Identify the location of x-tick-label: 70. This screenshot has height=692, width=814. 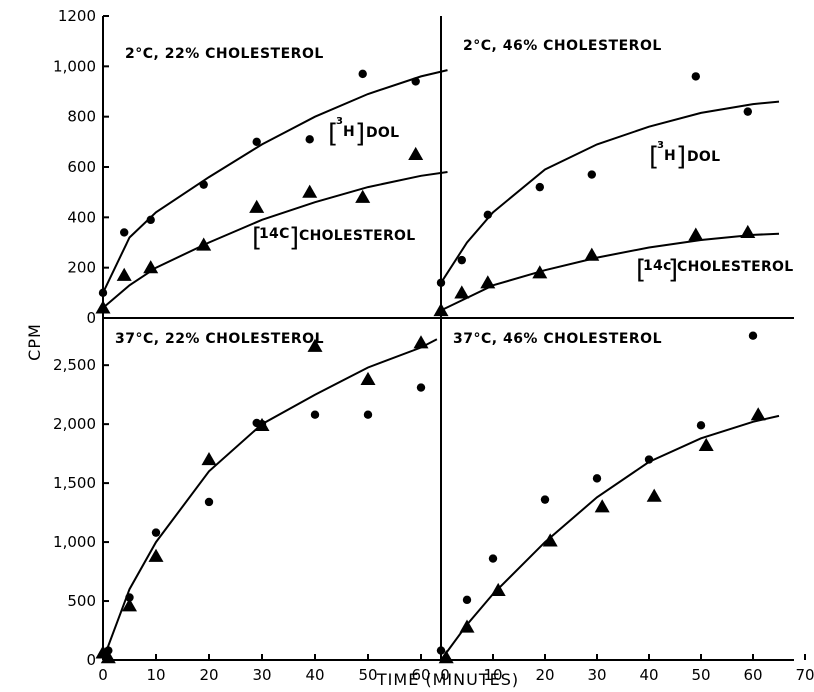
(804, 675).